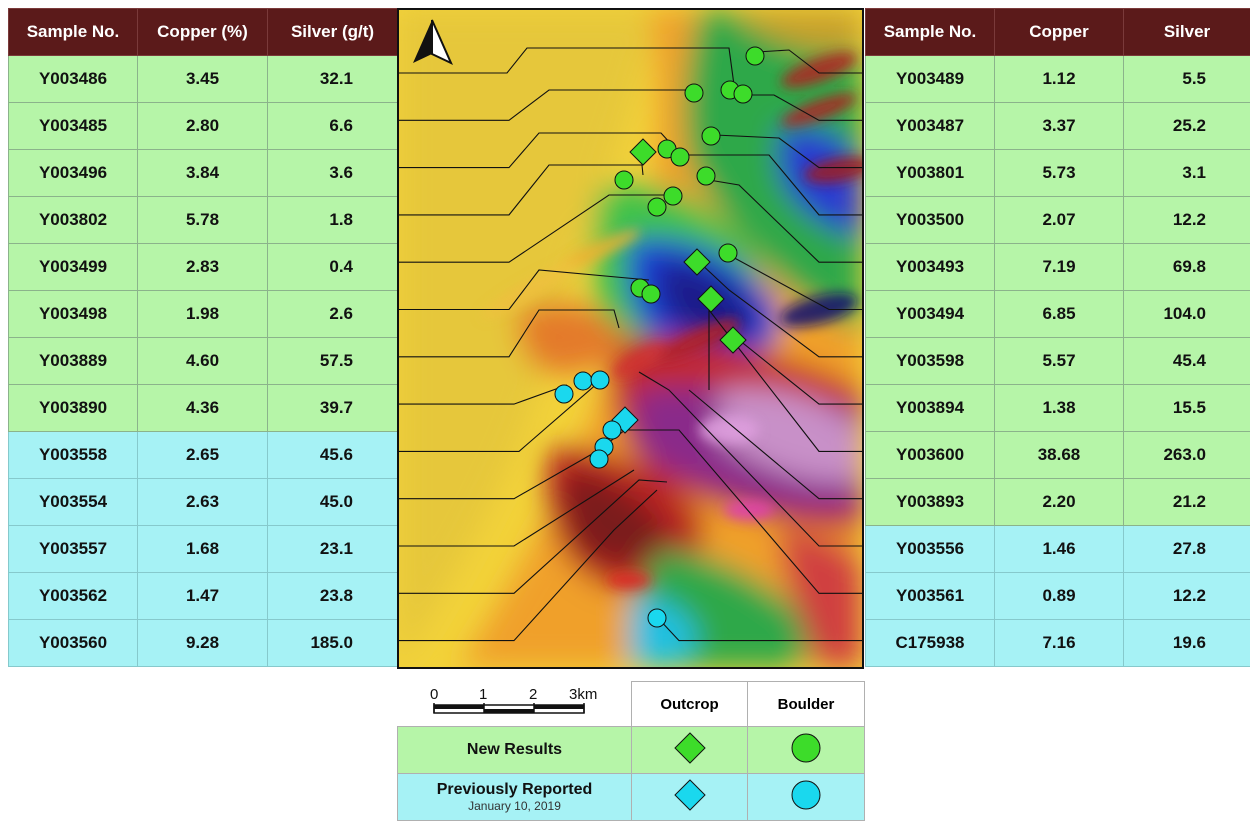  What do you see at coordinates (514, 790) in the screenshot?
I see `legend-prev-label: Previously Reported` at bounding box center [514, 790].